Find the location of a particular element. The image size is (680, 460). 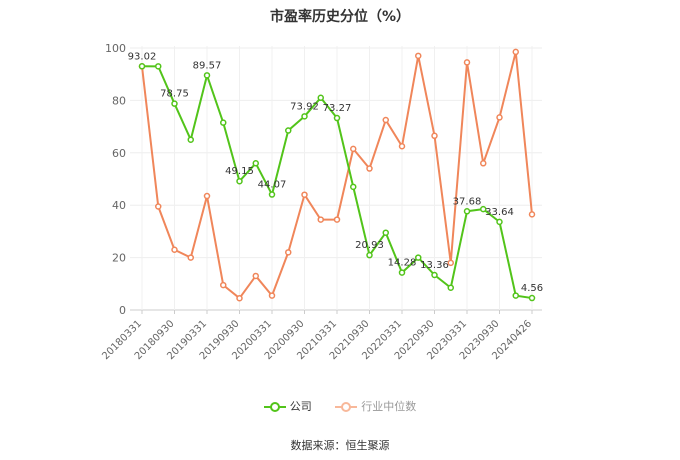

y-tick-label: 0 is located at coordinates (122, 310).